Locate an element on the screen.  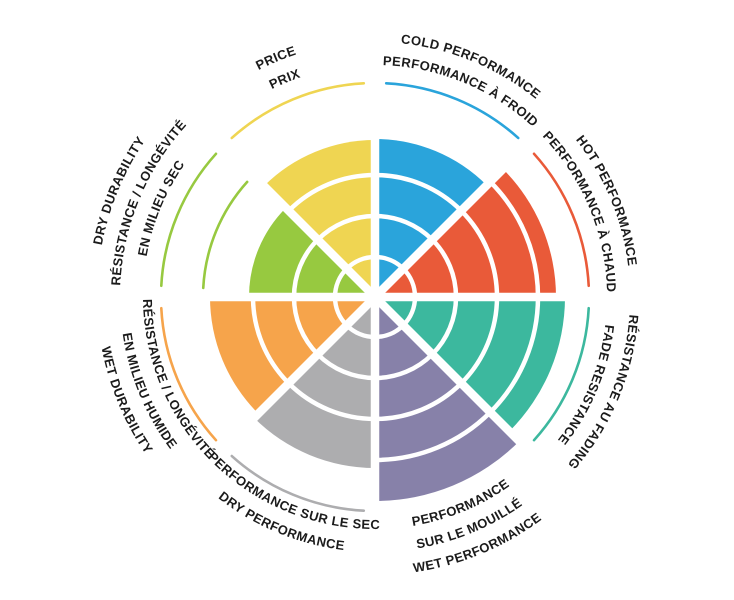
label-arc-fade-resistance is located at coordinates (561, 374).